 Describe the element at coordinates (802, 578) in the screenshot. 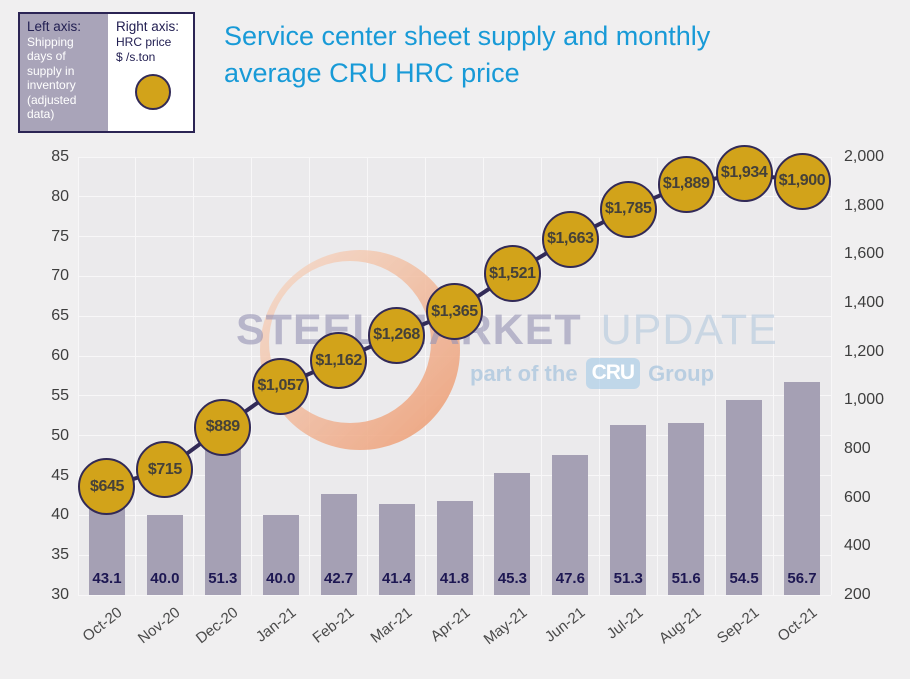

I see `bar-value-label: 56.7` at that location.